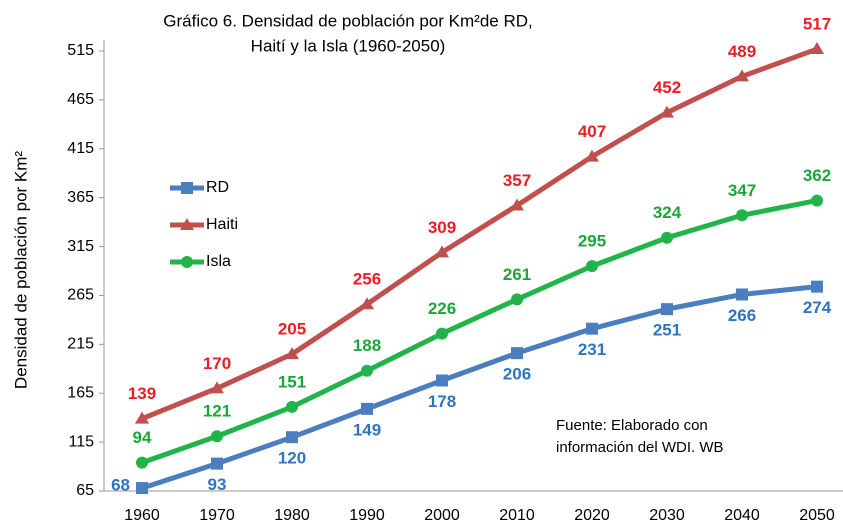 This screenshot has height=529, width=843. I want to click on data-label: 295, so click(592, 241).